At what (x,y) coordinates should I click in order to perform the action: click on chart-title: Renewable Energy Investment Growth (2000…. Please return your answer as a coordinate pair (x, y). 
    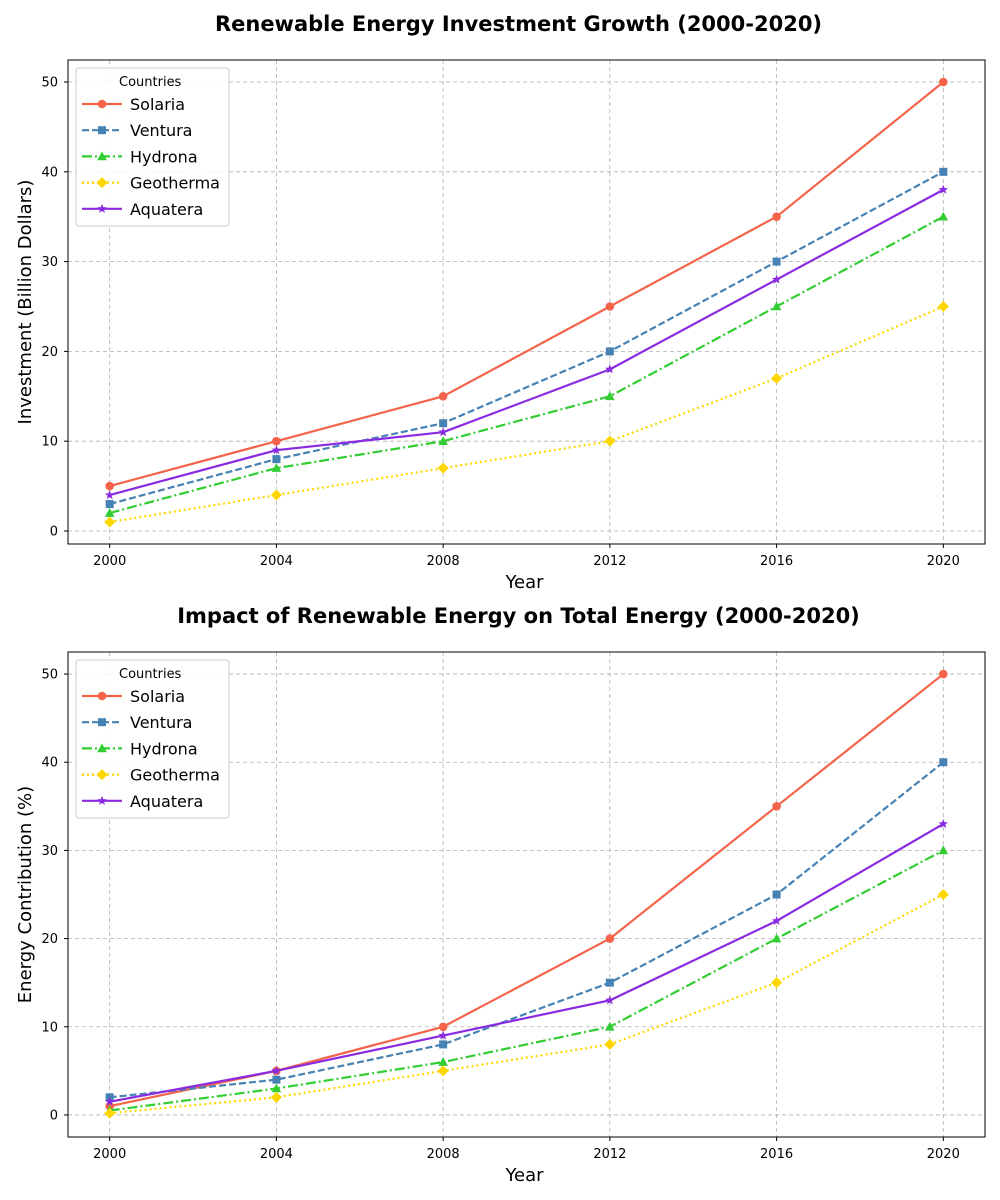
    Looking at the image, I should click on (518, 24).